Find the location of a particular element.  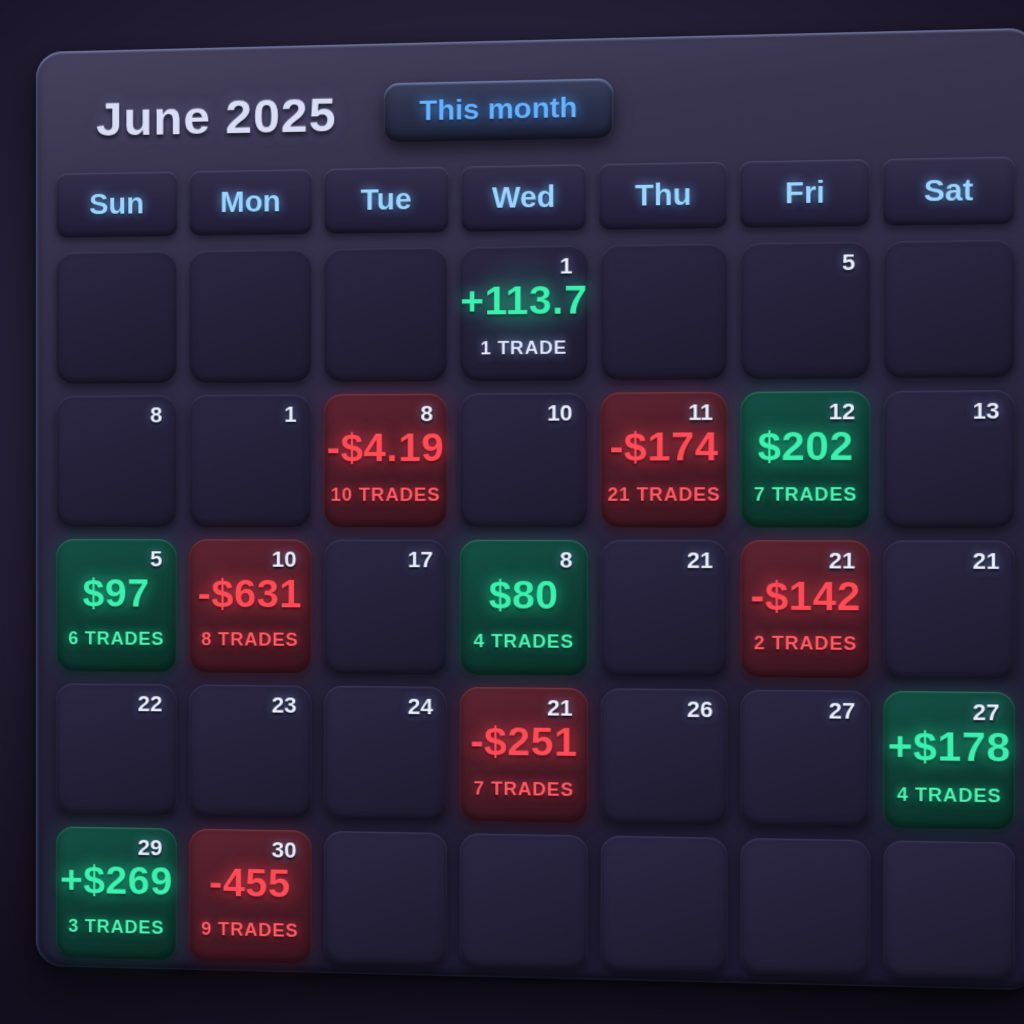

day-number: 23 is located at coordinates (284, 704).